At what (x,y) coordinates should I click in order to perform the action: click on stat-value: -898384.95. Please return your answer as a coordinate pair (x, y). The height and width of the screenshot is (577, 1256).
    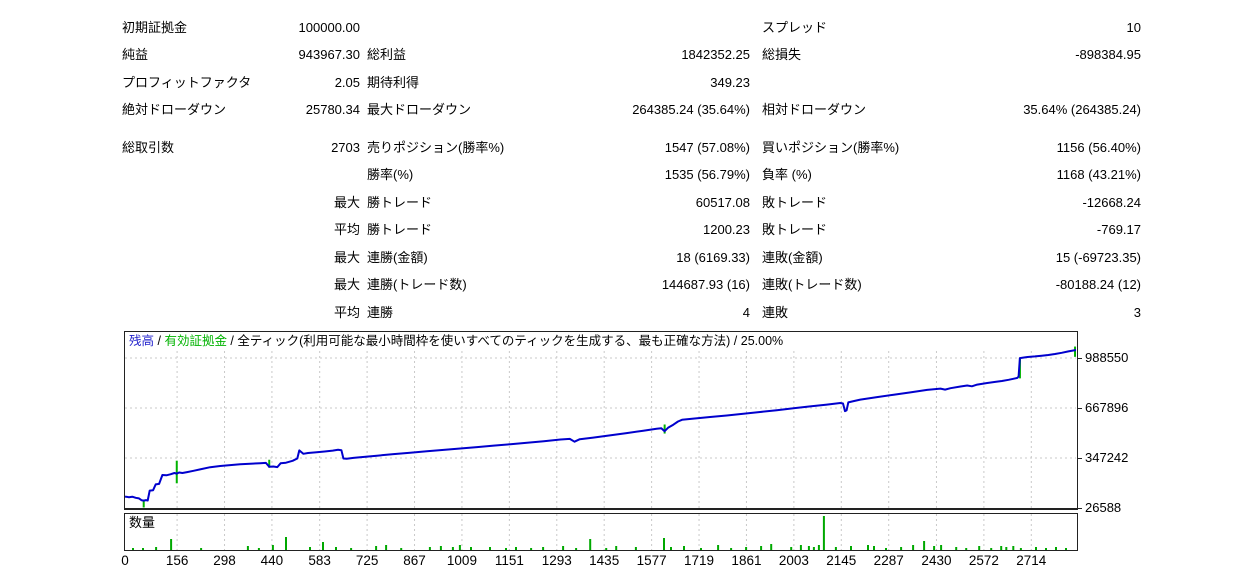
    Looking at the image, I should click on (1108, 55).